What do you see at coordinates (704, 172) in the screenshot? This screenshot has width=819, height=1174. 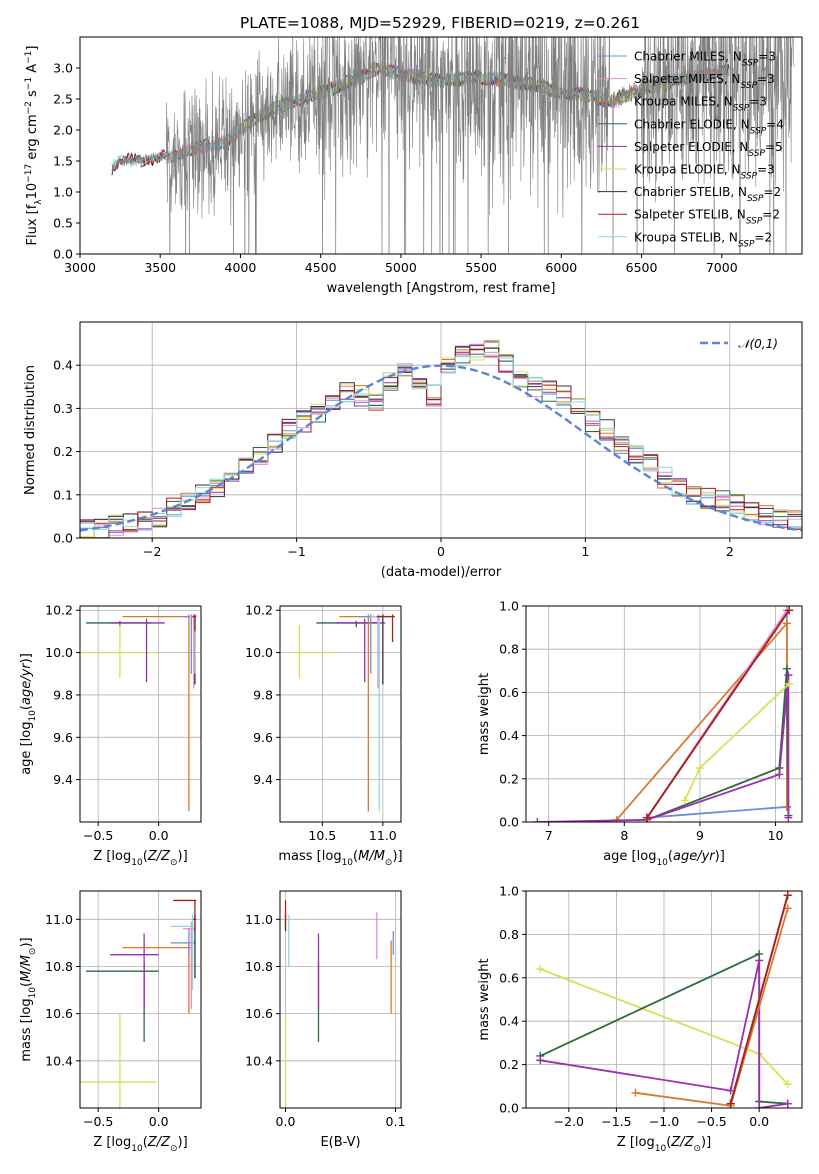 I see `legend-entry: Kroupa ELODIE, NSSP=3` at bounding box center [704, 172].